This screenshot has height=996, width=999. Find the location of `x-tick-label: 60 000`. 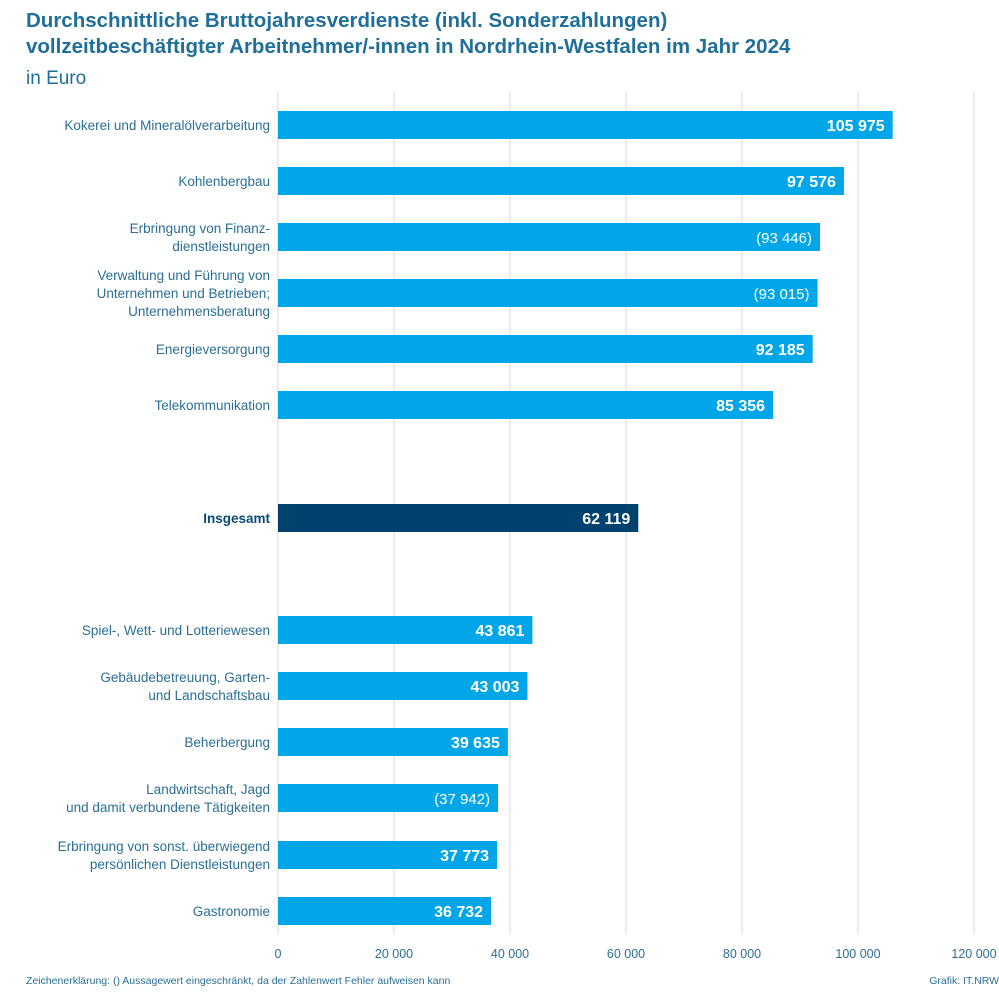

x-tick-label: 60 000 is located at coordinates (626, 954).